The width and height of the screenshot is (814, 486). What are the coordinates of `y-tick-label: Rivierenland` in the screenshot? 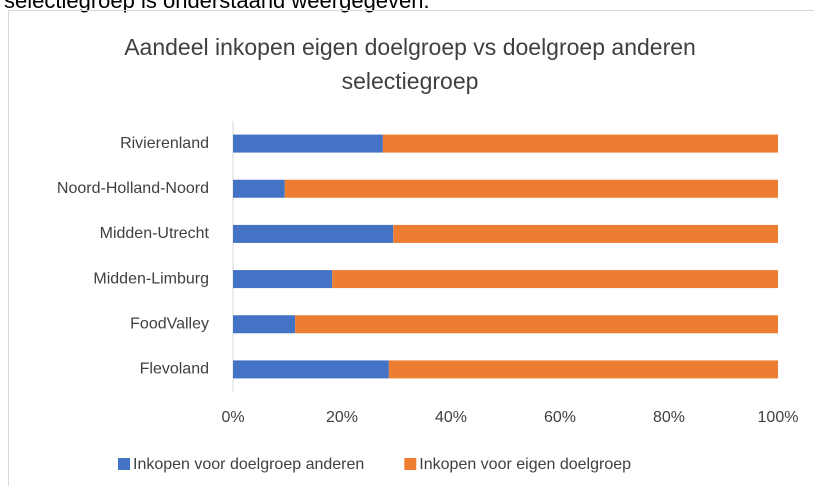 It's located at (164, 143).